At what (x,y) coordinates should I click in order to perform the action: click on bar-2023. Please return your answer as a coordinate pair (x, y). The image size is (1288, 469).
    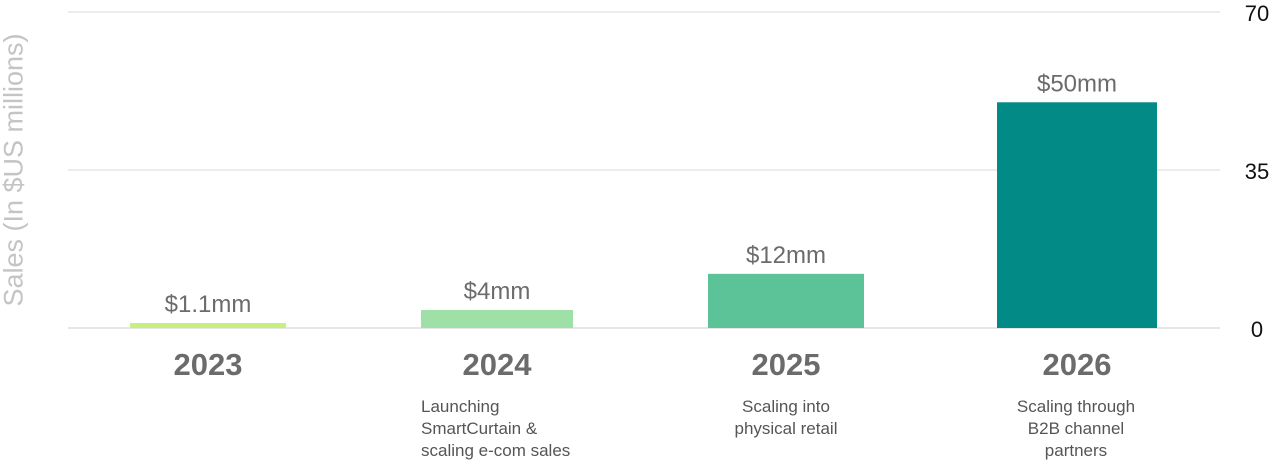
    Looking at the image, I should click on (208, 325).